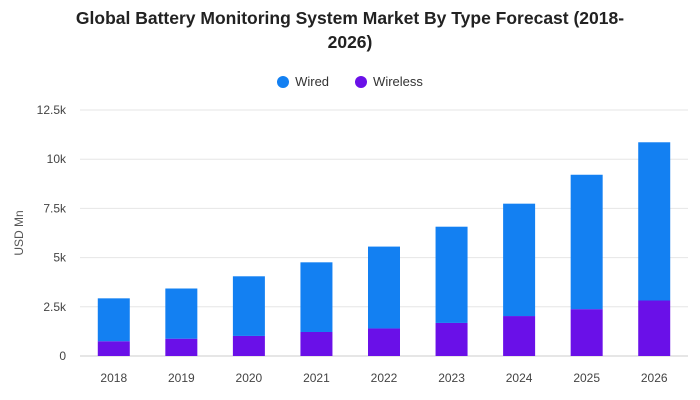 The height and width of the screenshot is (400, 700). Describe the element at coordinates (586, 242) in the screenshot. I see `bar-wired-2025` at that location.